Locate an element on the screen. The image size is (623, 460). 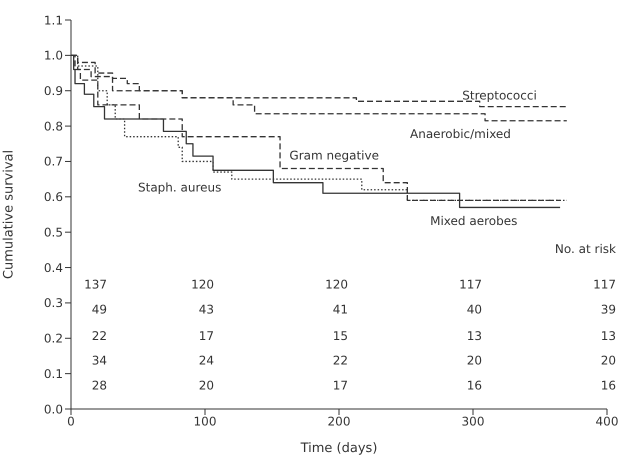
y-tick-label: 0.6 is located at coordinates (53, 197).